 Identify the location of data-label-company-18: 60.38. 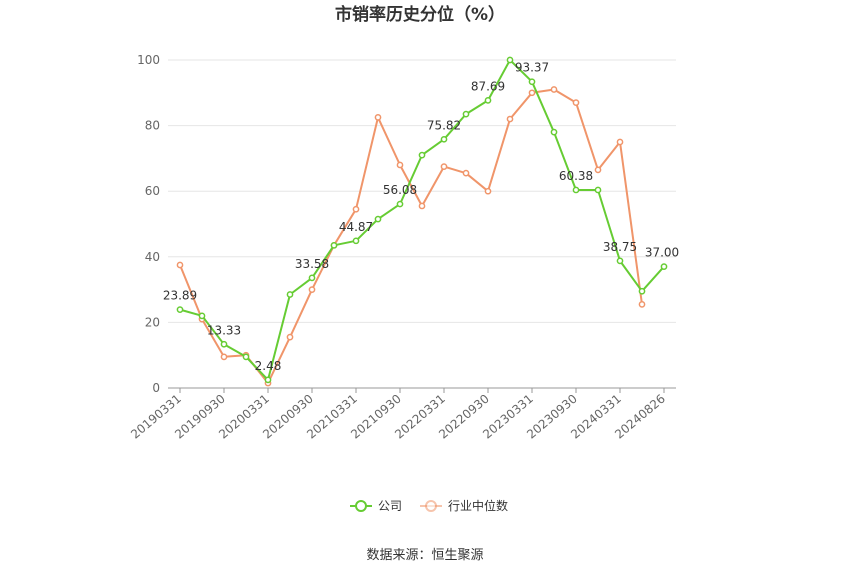
(576, 176).